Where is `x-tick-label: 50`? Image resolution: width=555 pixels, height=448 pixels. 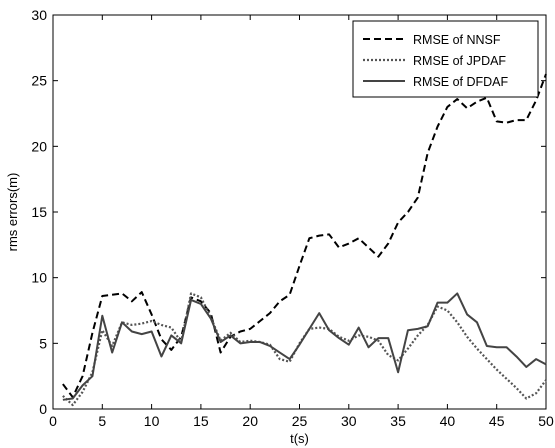
x-tick-label: 50 is located at coordinates (546, 421).